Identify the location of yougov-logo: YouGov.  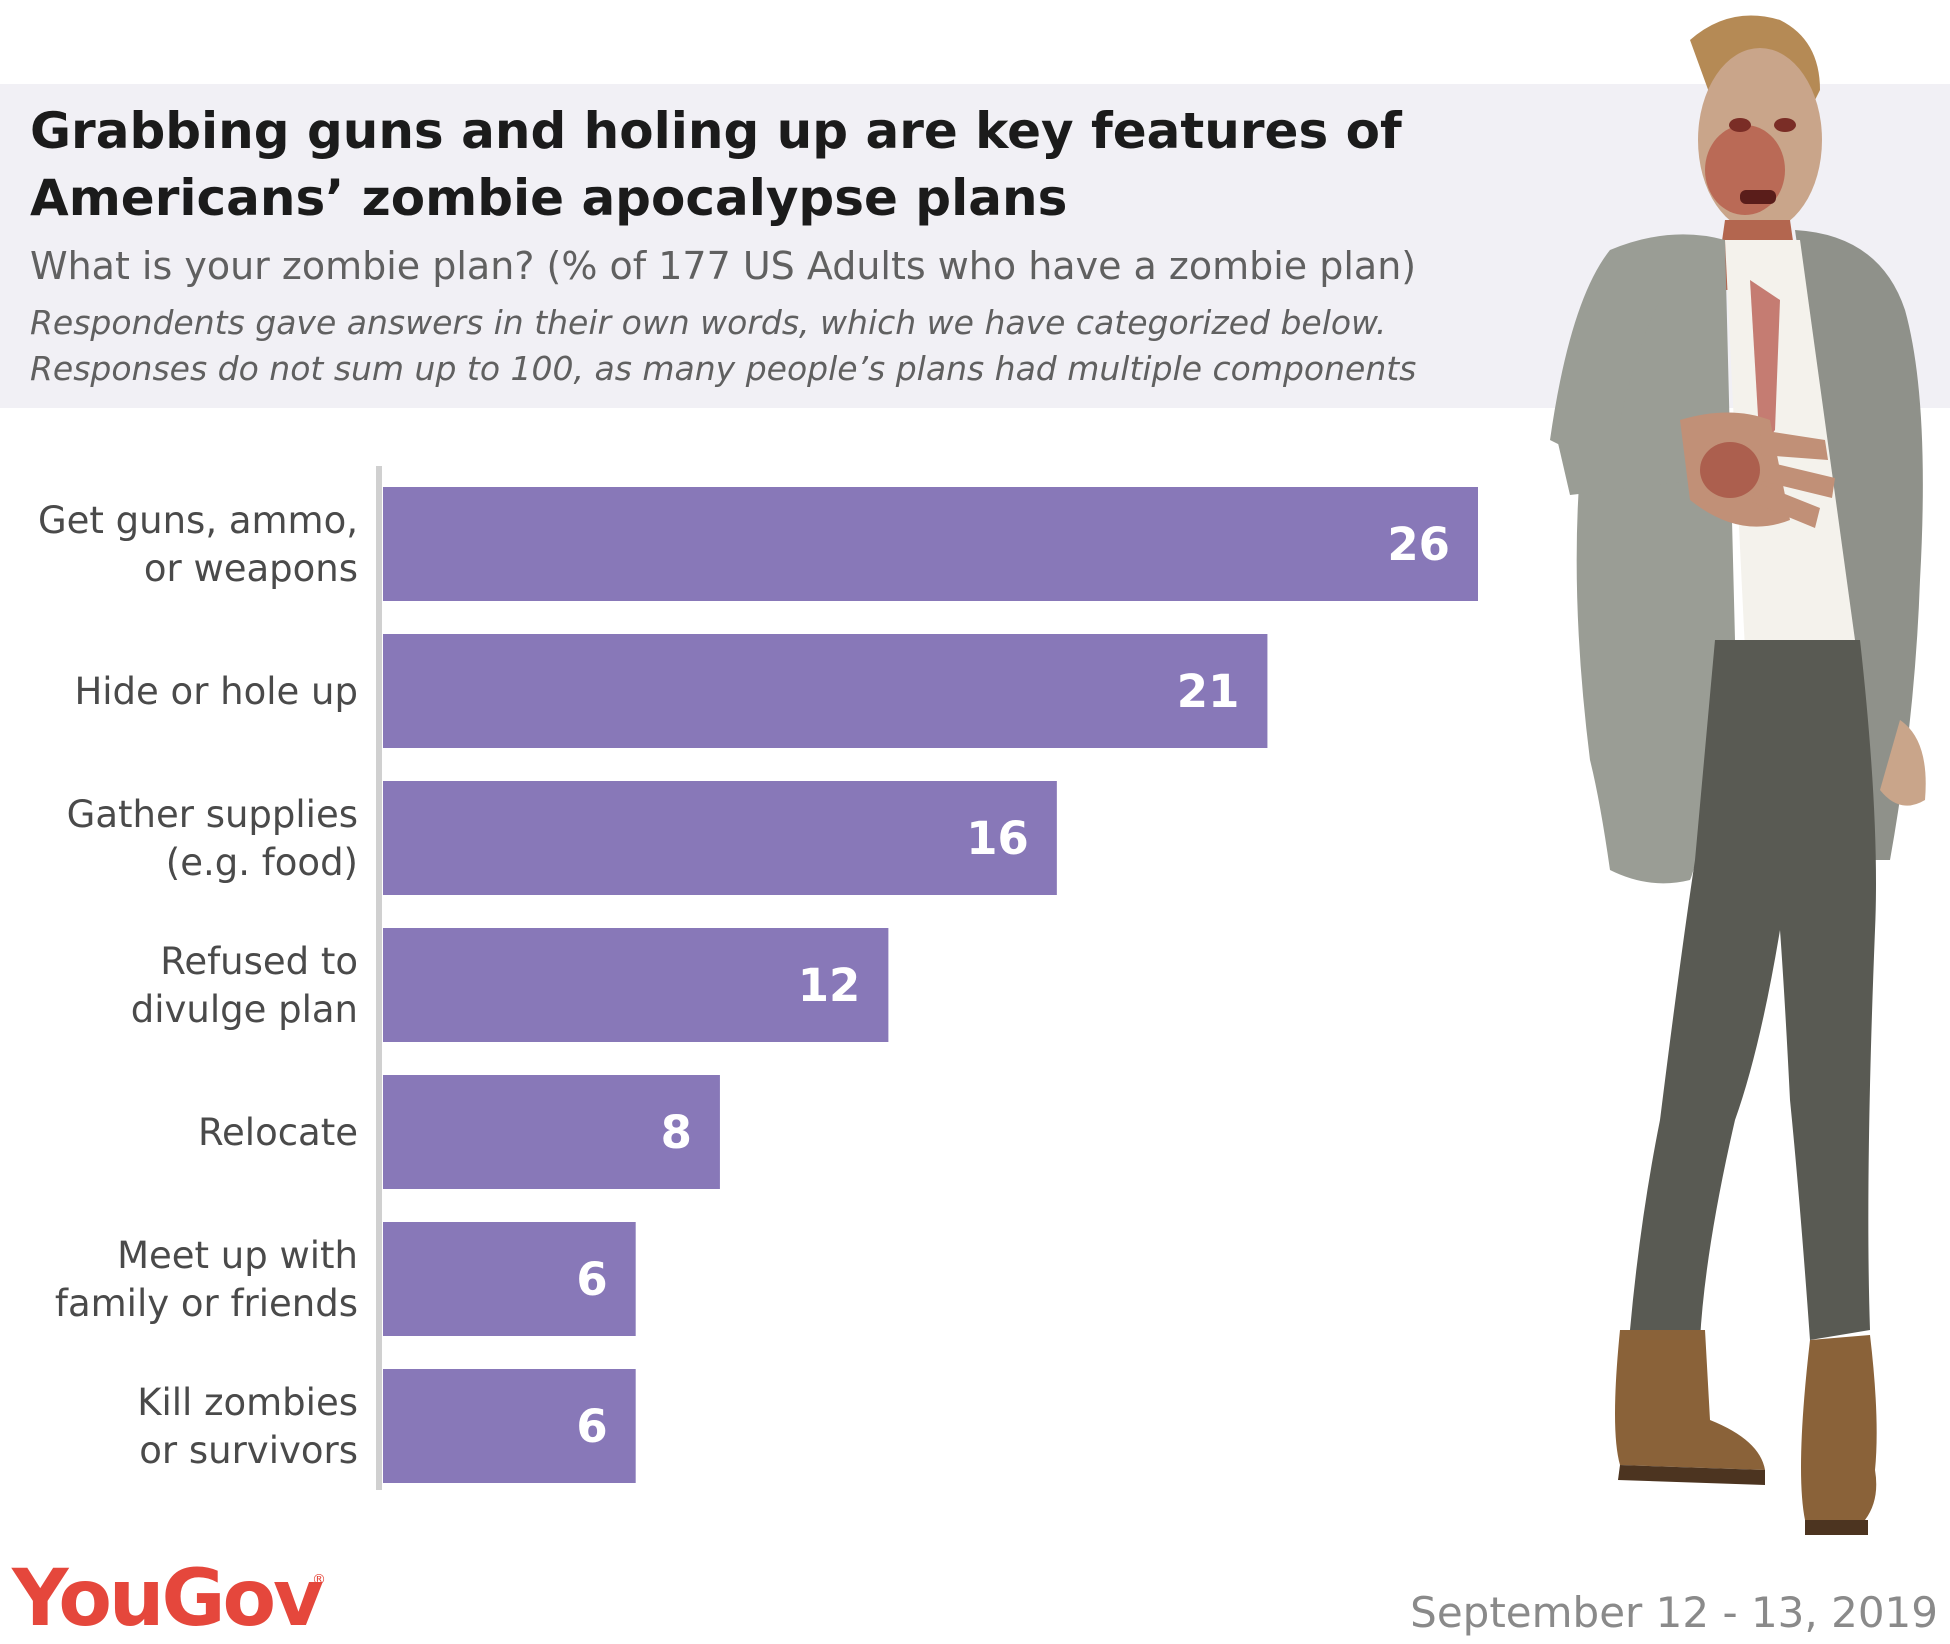
(168, 1599).